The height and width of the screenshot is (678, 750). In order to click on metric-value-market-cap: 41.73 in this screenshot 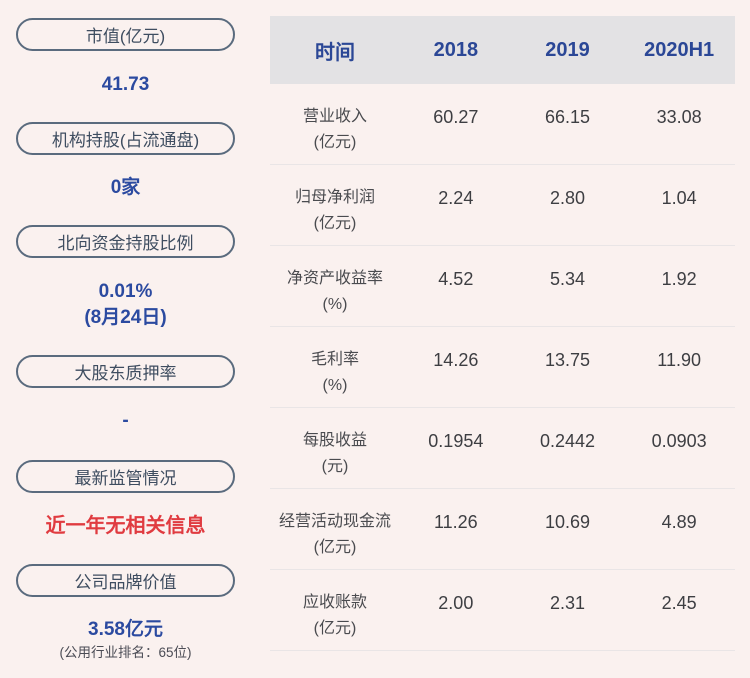, I will do `click(125, 84)`.